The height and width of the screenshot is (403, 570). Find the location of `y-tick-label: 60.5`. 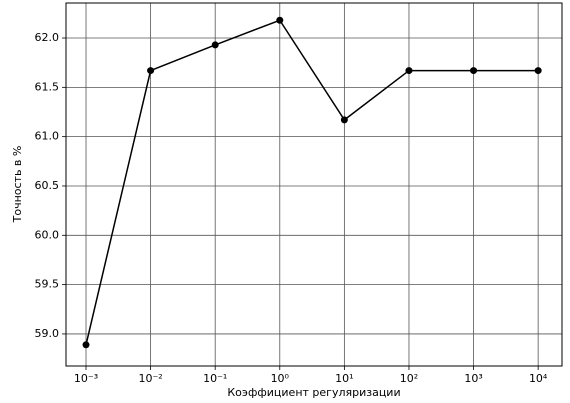

y-tick-label: 60.5 is located at coordinates (47, 185).